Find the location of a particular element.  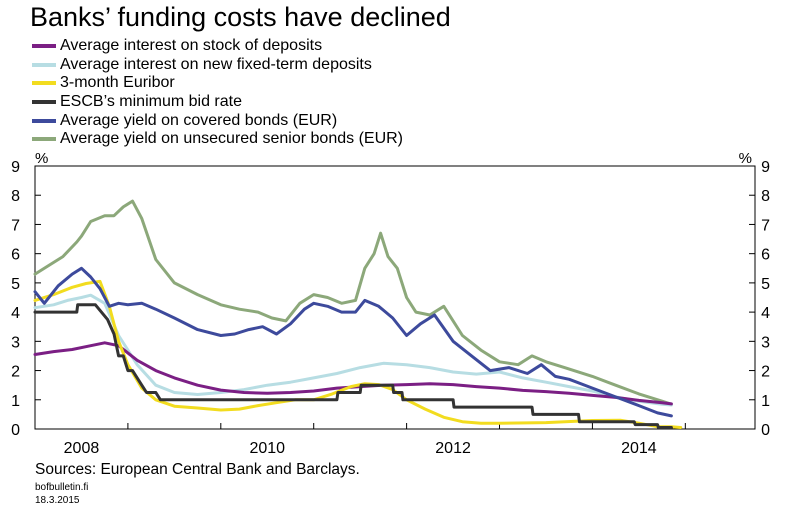

y-tick-label-left: 3 is located at coordinates (15, 342).